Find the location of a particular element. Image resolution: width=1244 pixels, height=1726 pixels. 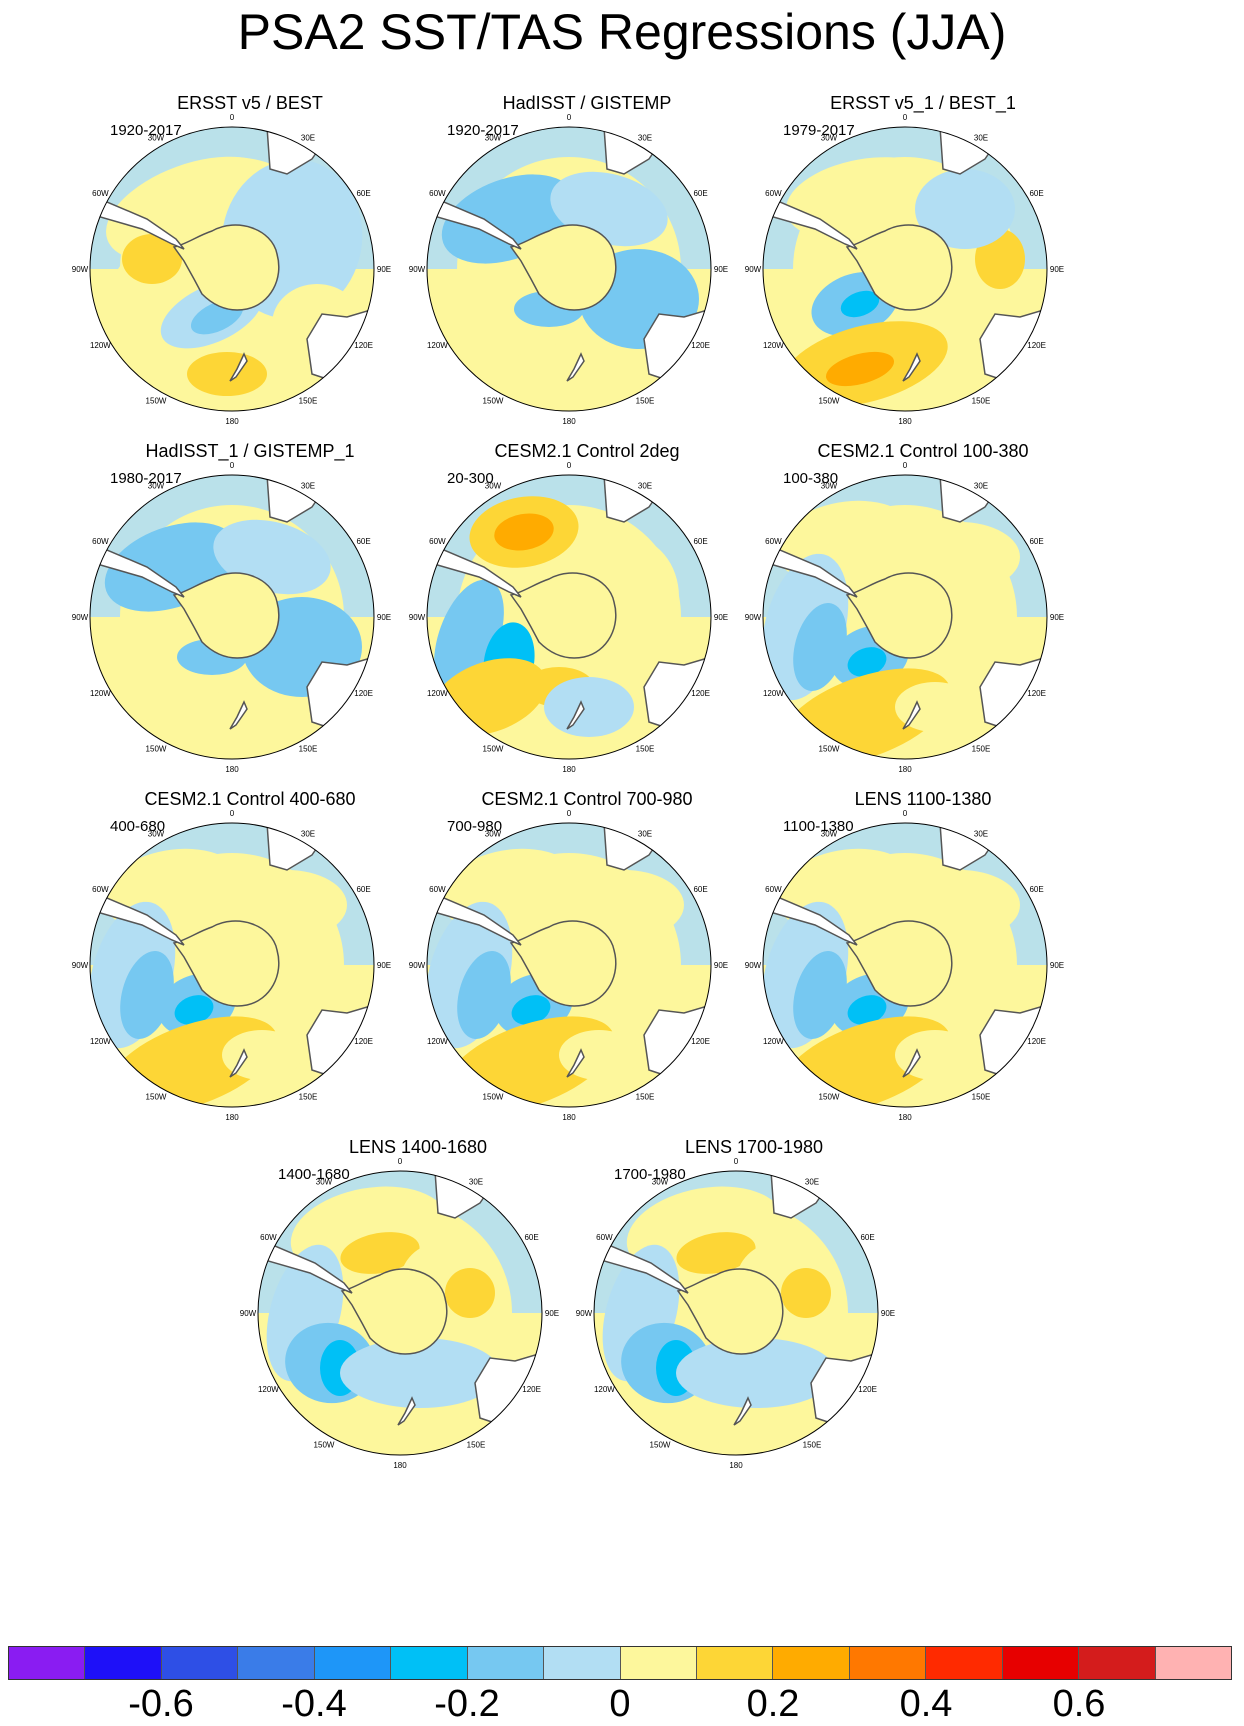

panel-title: ERSST v5 / BEST is located at coordinates (250, 103).